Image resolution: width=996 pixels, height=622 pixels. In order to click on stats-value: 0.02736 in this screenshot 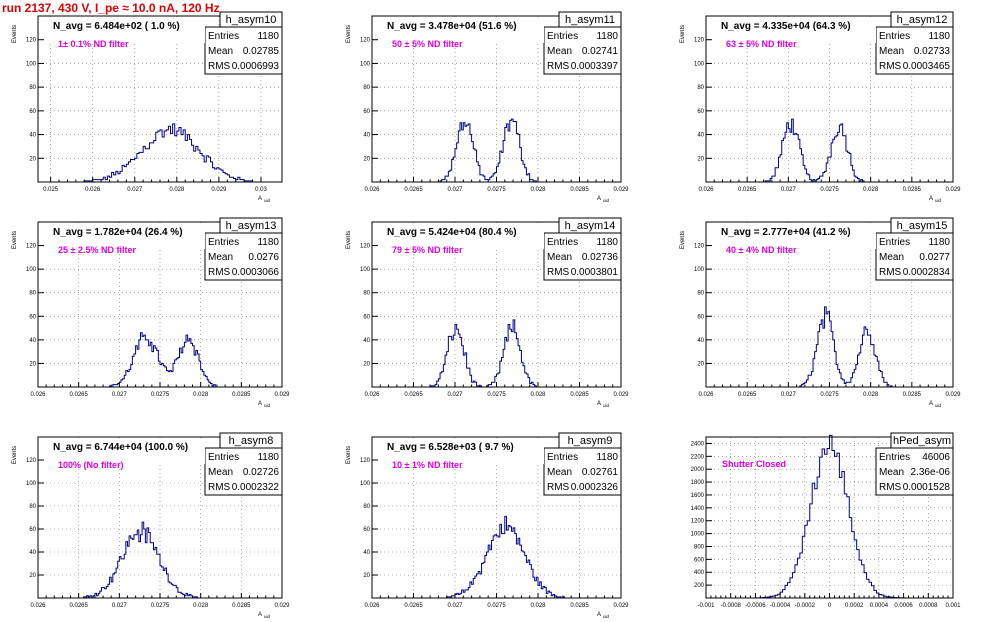, I will do `click(600, 257)`.